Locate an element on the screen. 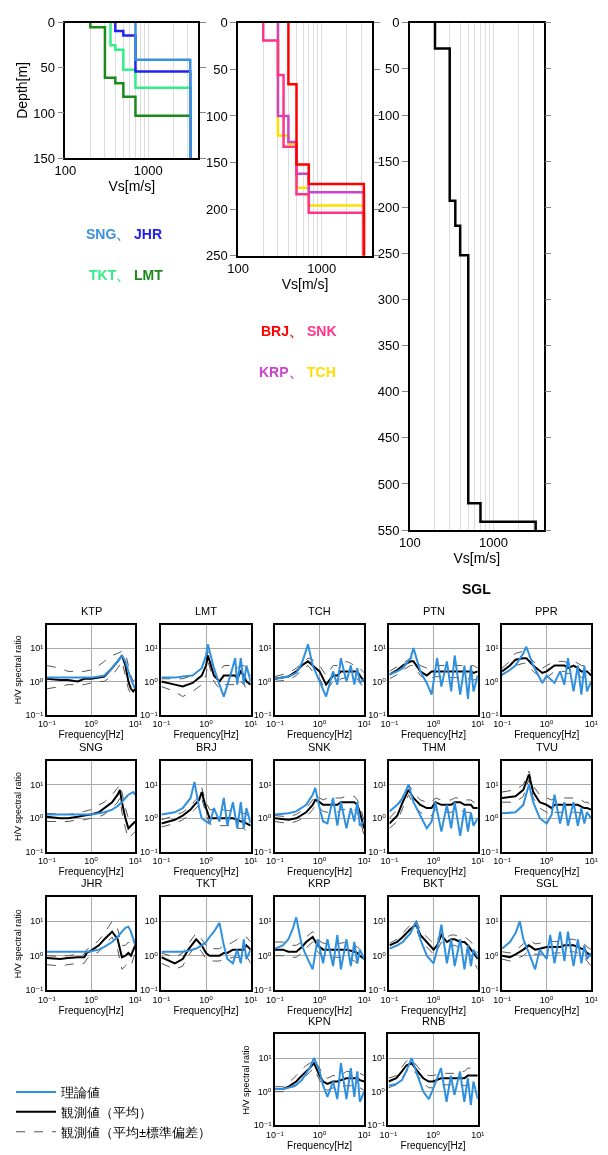  chart-title: TVU is located at coordinates (547, 747).